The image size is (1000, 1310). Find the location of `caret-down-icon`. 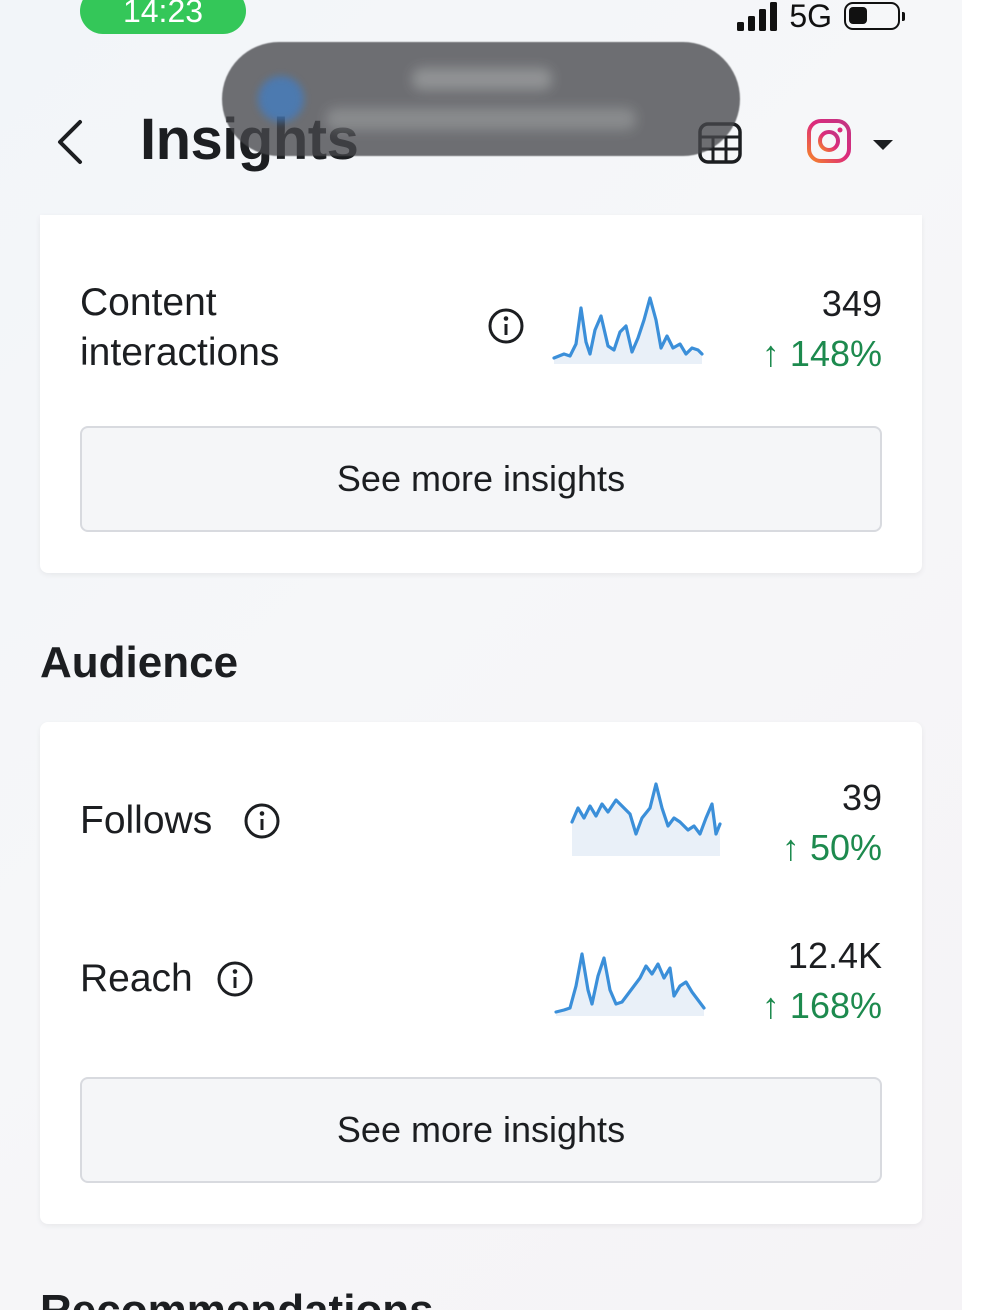

caret-down-icon is located at coordinates (883, 147).